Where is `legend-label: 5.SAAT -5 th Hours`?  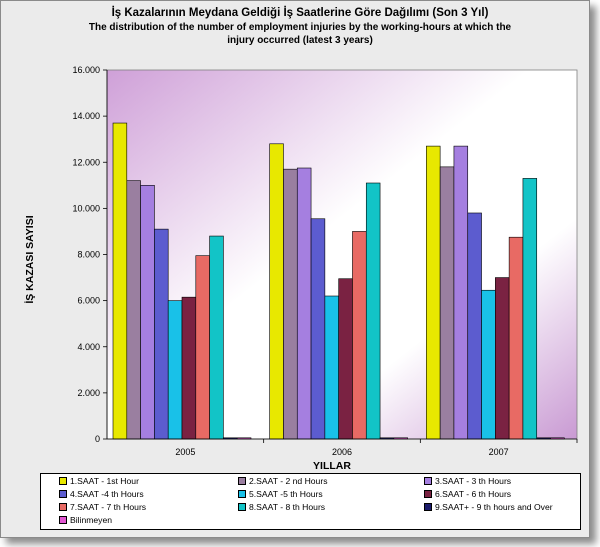
legend-label: 5.SAAT -5 th Hours is located at coordinates (286, 494).